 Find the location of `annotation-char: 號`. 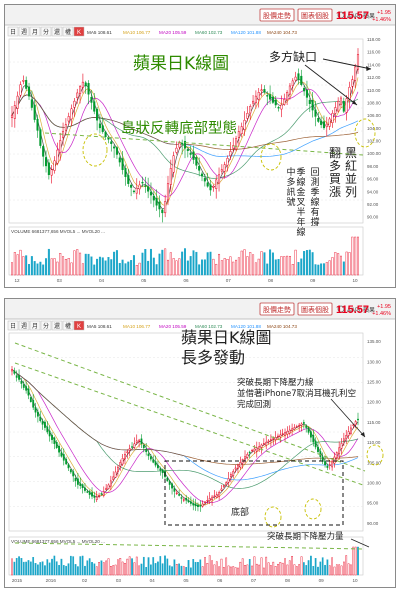

annotation-char: 號 is located at coordinates (290, 202).